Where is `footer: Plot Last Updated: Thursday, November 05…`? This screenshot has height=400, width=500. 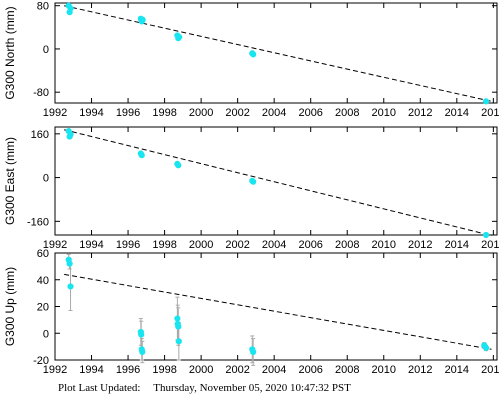 footer: Plot Last Updated: Thursday, November 05… is located at coordinates (204, 388).